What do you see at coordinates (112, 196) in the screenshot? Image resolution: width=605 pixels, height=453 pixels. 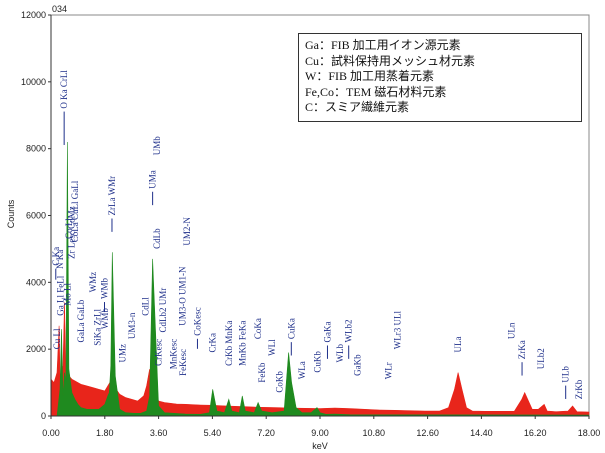 I see `peak-label: ZrLa WMr` at bounding box center [112, 196].